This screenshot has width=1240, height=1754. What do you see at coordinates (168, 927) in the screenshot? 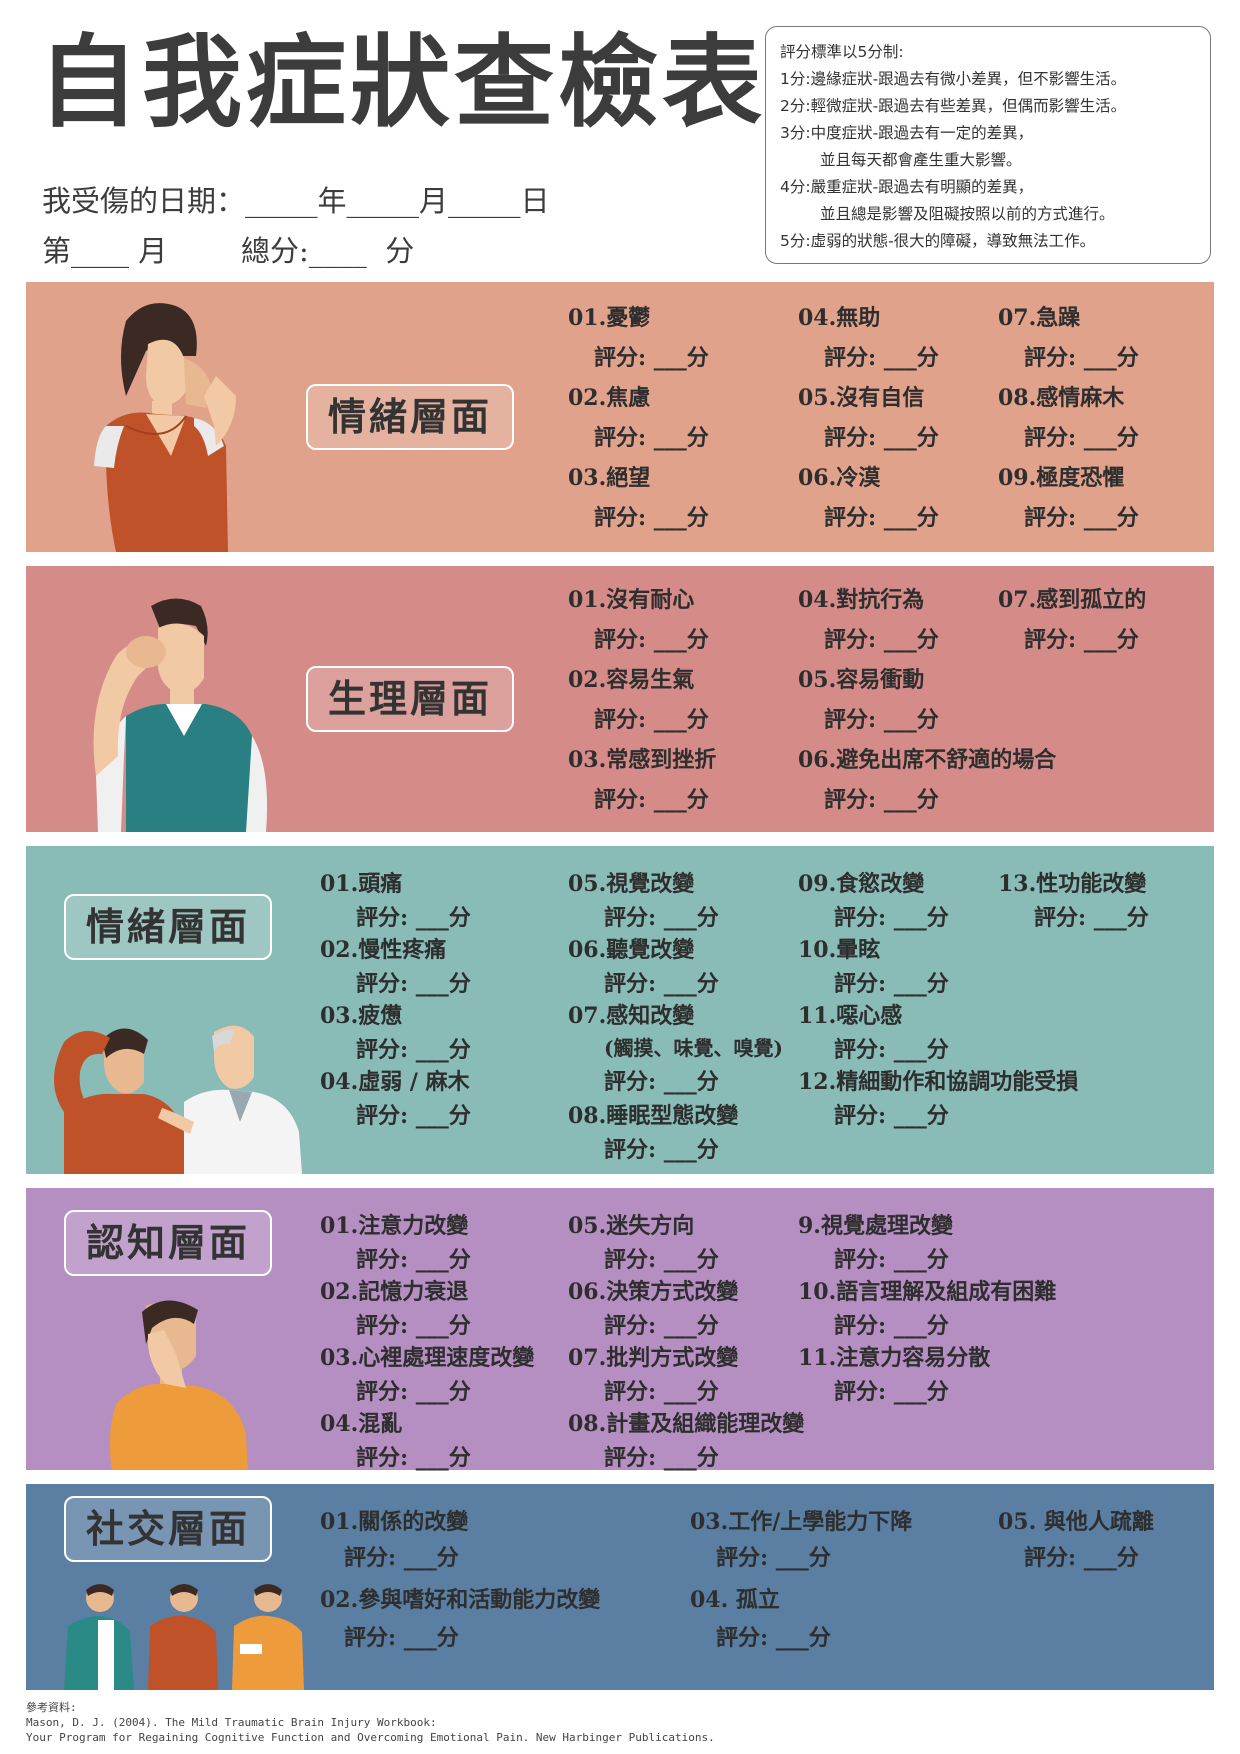
I see `section-label-emotional-2: 情緒層面` at bounding box center [168, 927].